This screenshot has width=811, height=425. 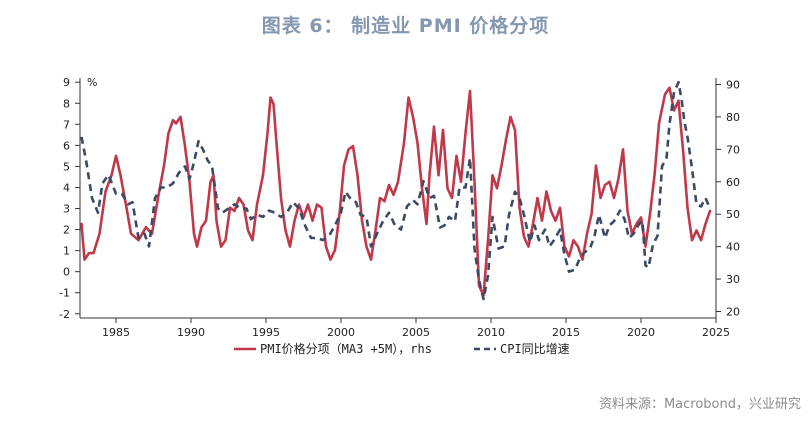 I want to click on legend-label: CPI同比增速, so click(x=535, y=349).